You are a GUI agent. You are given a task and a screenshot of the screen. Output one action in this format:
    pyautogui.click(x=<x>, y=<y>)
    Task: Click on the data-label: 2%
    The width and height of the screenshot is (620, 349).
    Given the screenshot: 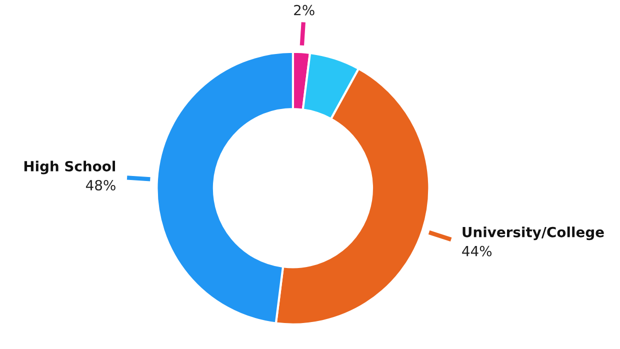 What is the action you would take?
    pyautogui.click(x=304, y=10)
    